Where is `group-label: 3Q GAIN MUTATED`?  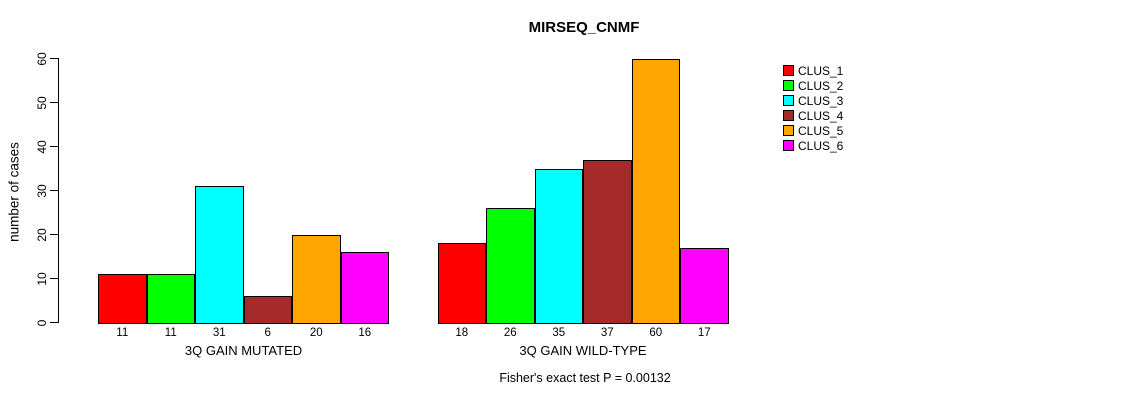
group-label: 3Q GAIN MUTATED is located at coordinates (243, 350).